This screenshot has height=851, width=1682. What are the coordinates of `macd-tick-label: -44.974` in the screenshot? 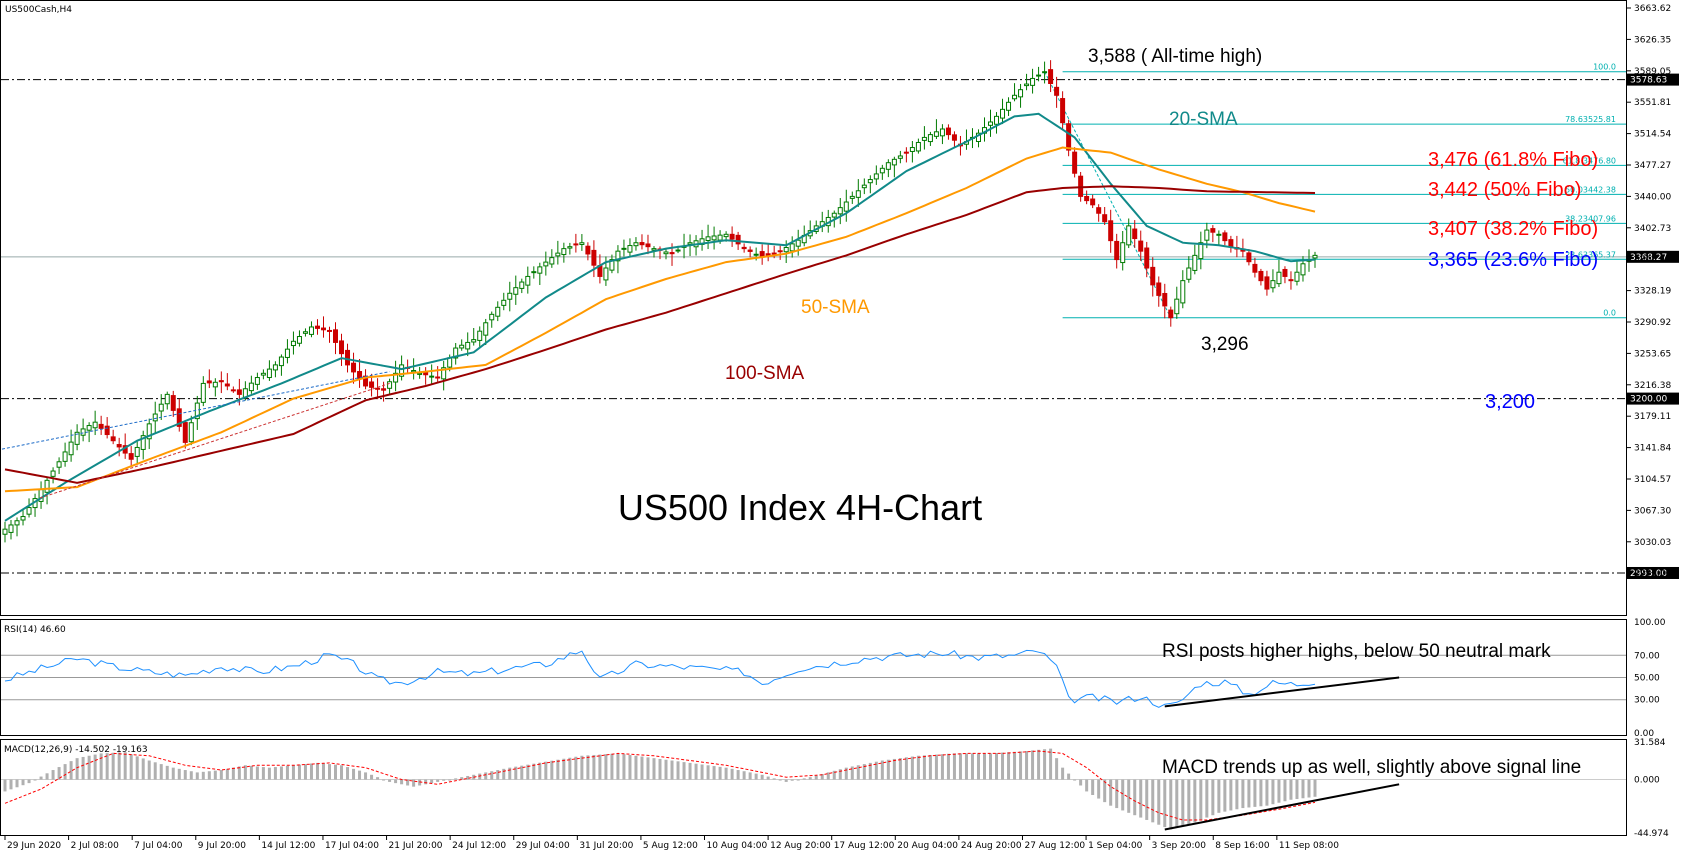 It's located at (1651, 834).